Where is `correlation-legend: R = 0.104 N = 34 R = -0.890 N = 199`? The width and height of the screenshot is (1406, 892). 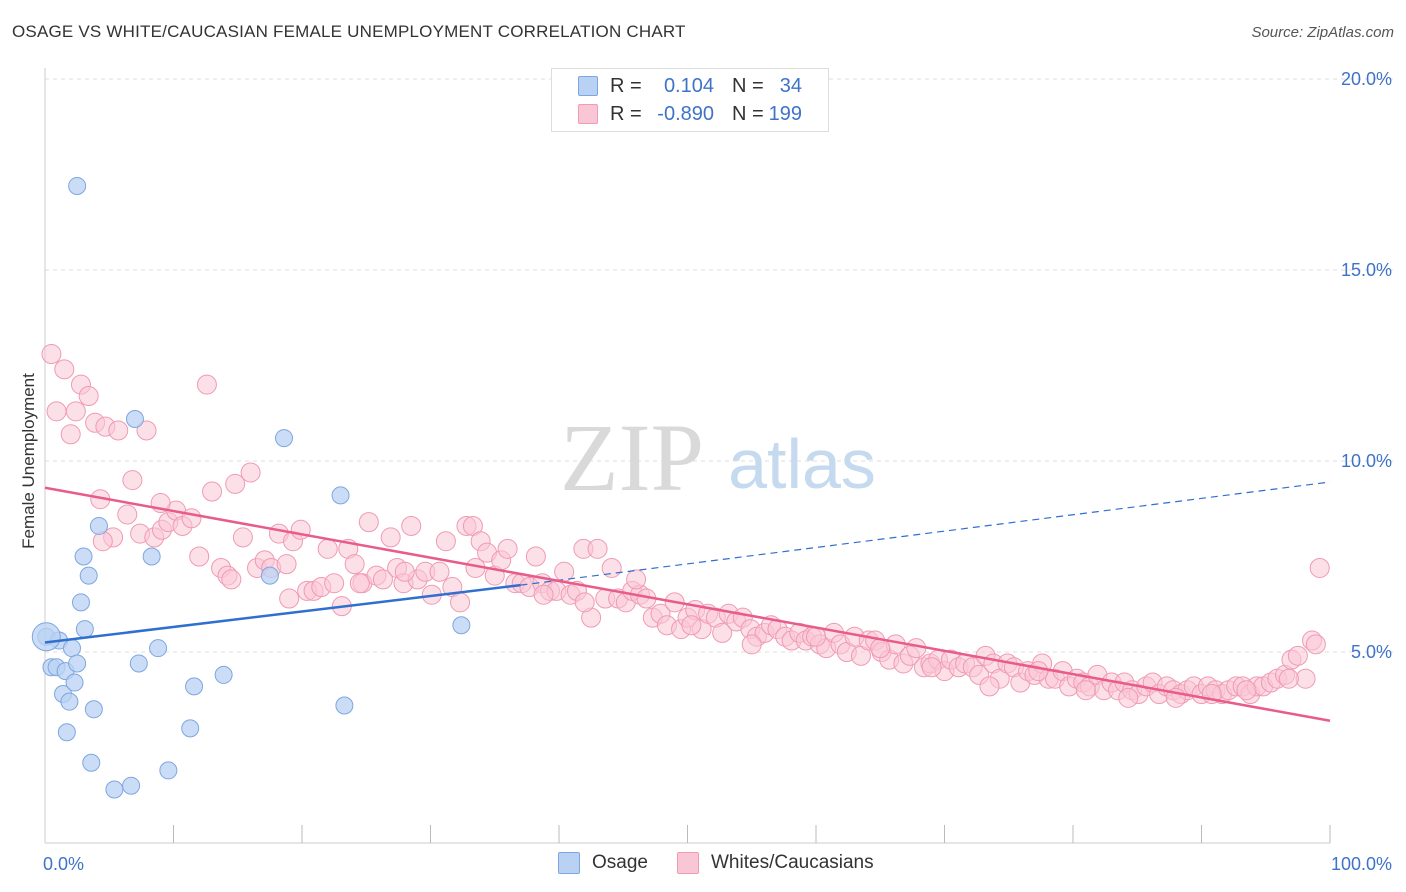 correlation-legend: R = 0.104 N = 34 R = -0.890 N = 199 is located at coordinates (690, 100).